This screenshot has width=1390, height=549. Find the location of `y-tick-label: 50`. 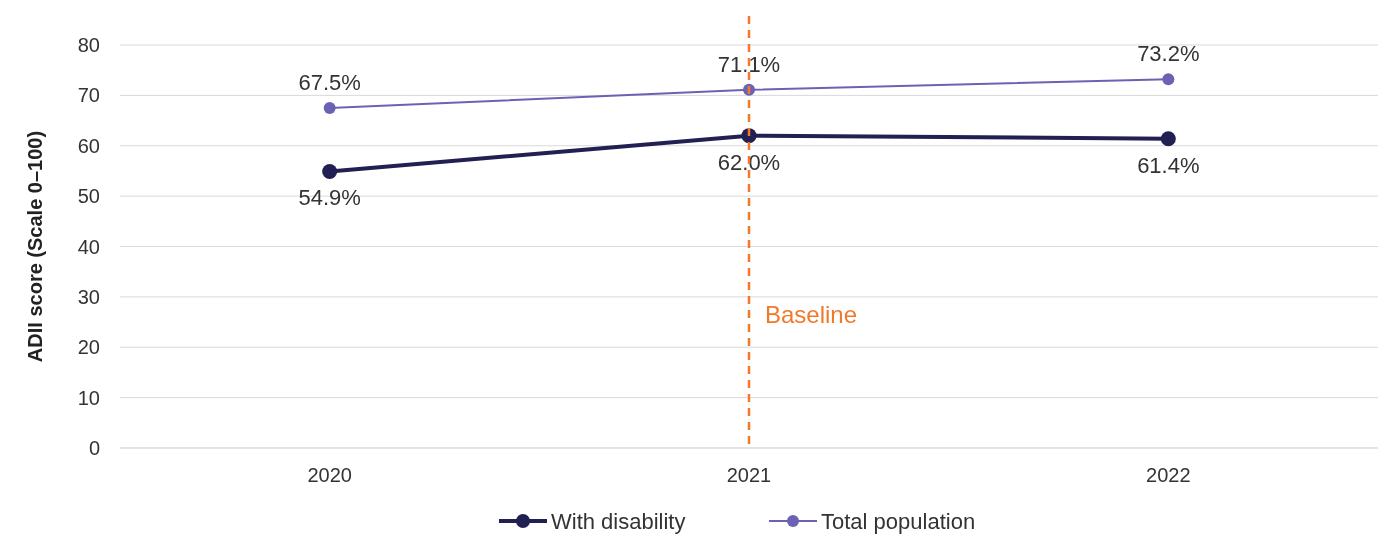

y-tick-label: 50 is located at coordinates (88, 196).